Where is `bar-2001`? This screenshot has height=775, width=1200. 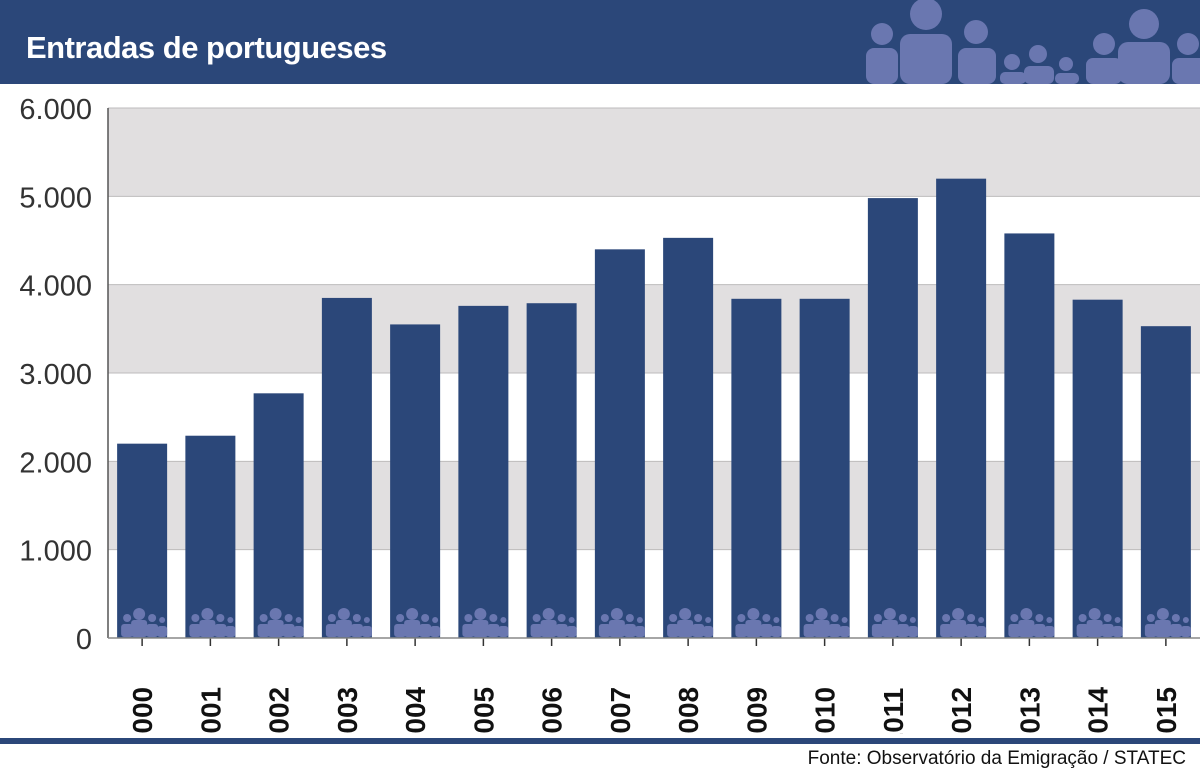
bar-2001 is located at coordinates (210, 536).